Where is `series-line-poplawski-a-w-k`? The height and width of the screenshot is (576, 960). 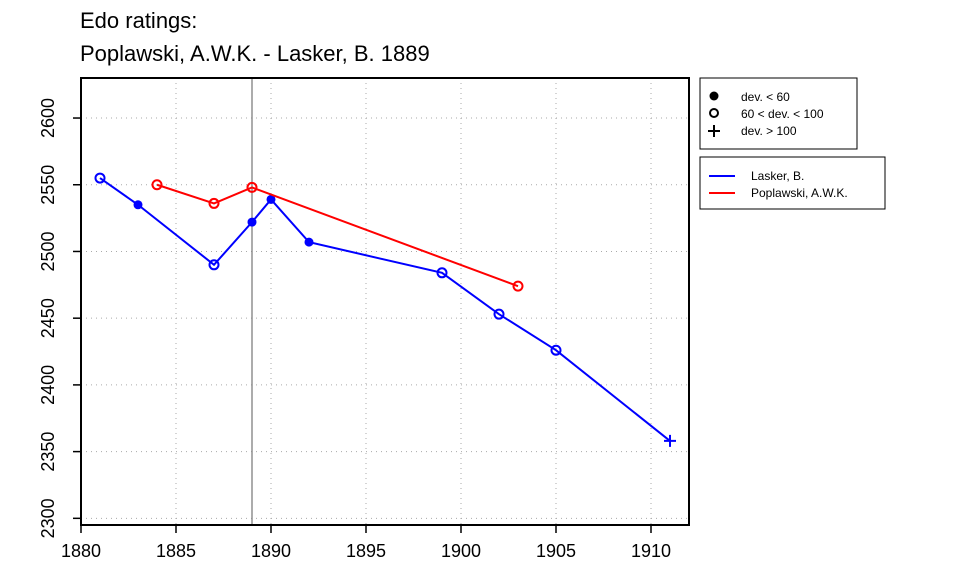
series-line-poplawski-a-w-k is located at coordinates (337, 235).